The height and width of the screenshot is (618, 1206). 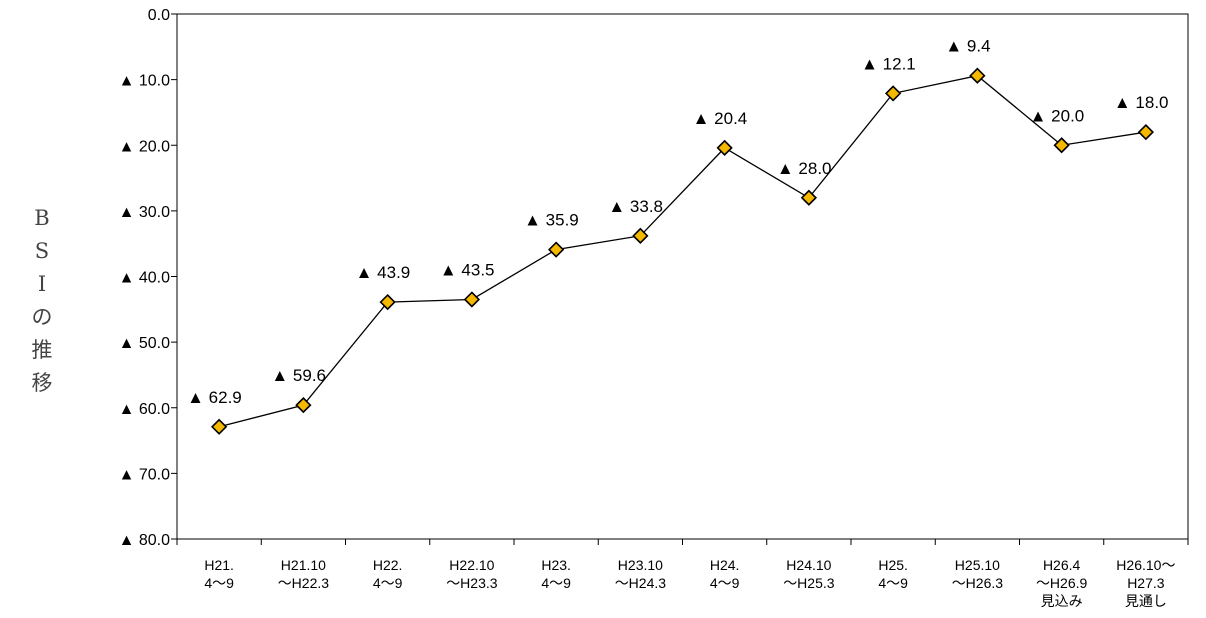 I want to click on x-tick-label: H26.10～ H27.3 見通し, so click(x=1145, y=583).